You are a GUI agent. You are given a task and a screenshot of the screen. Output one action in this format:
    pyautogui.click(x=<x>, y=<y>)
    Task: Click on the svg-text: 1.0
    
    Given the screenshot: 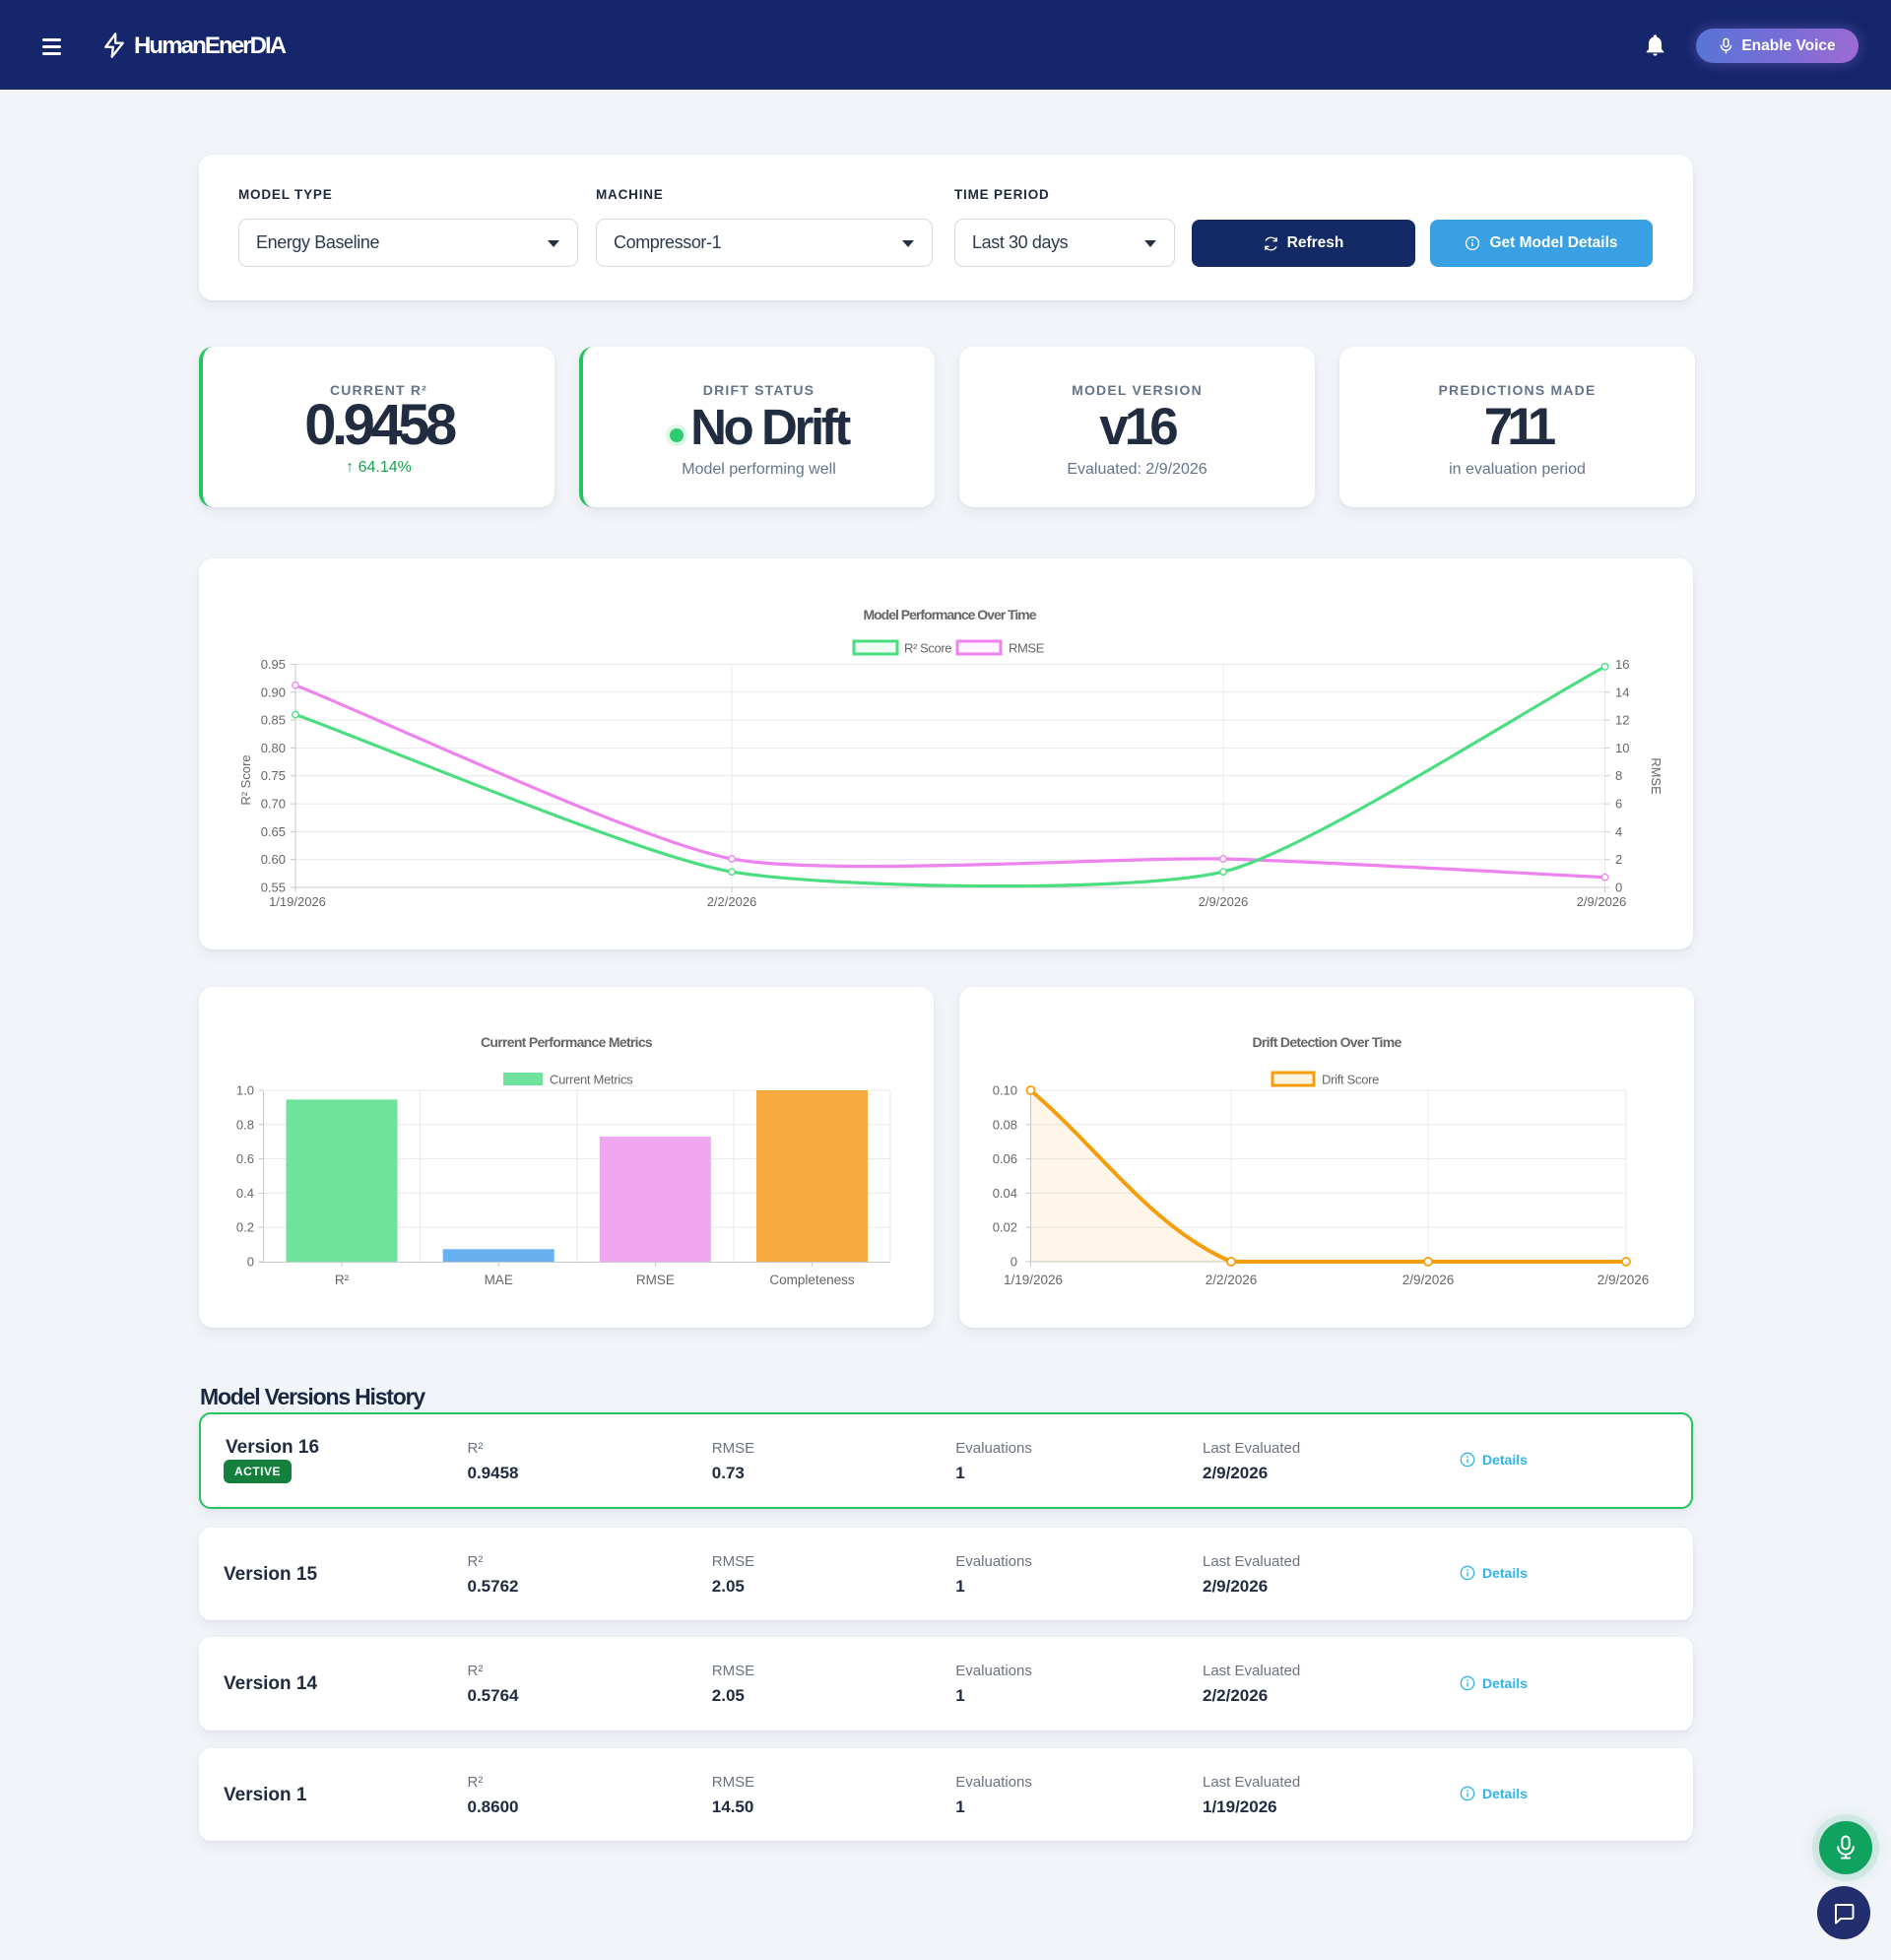 What is the action you would take?
    pyautogui.click(x=245, y=1090)
    